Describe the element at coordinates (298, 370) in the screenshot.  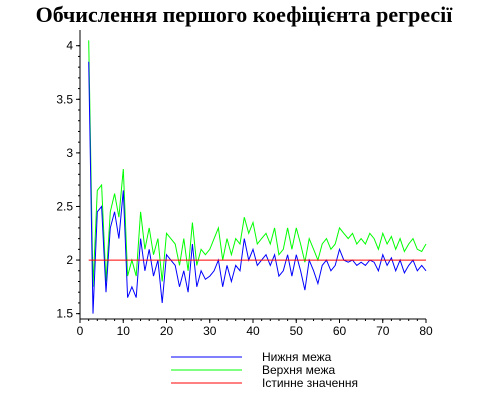
I see `legend-label: Верхня межа` at that location.